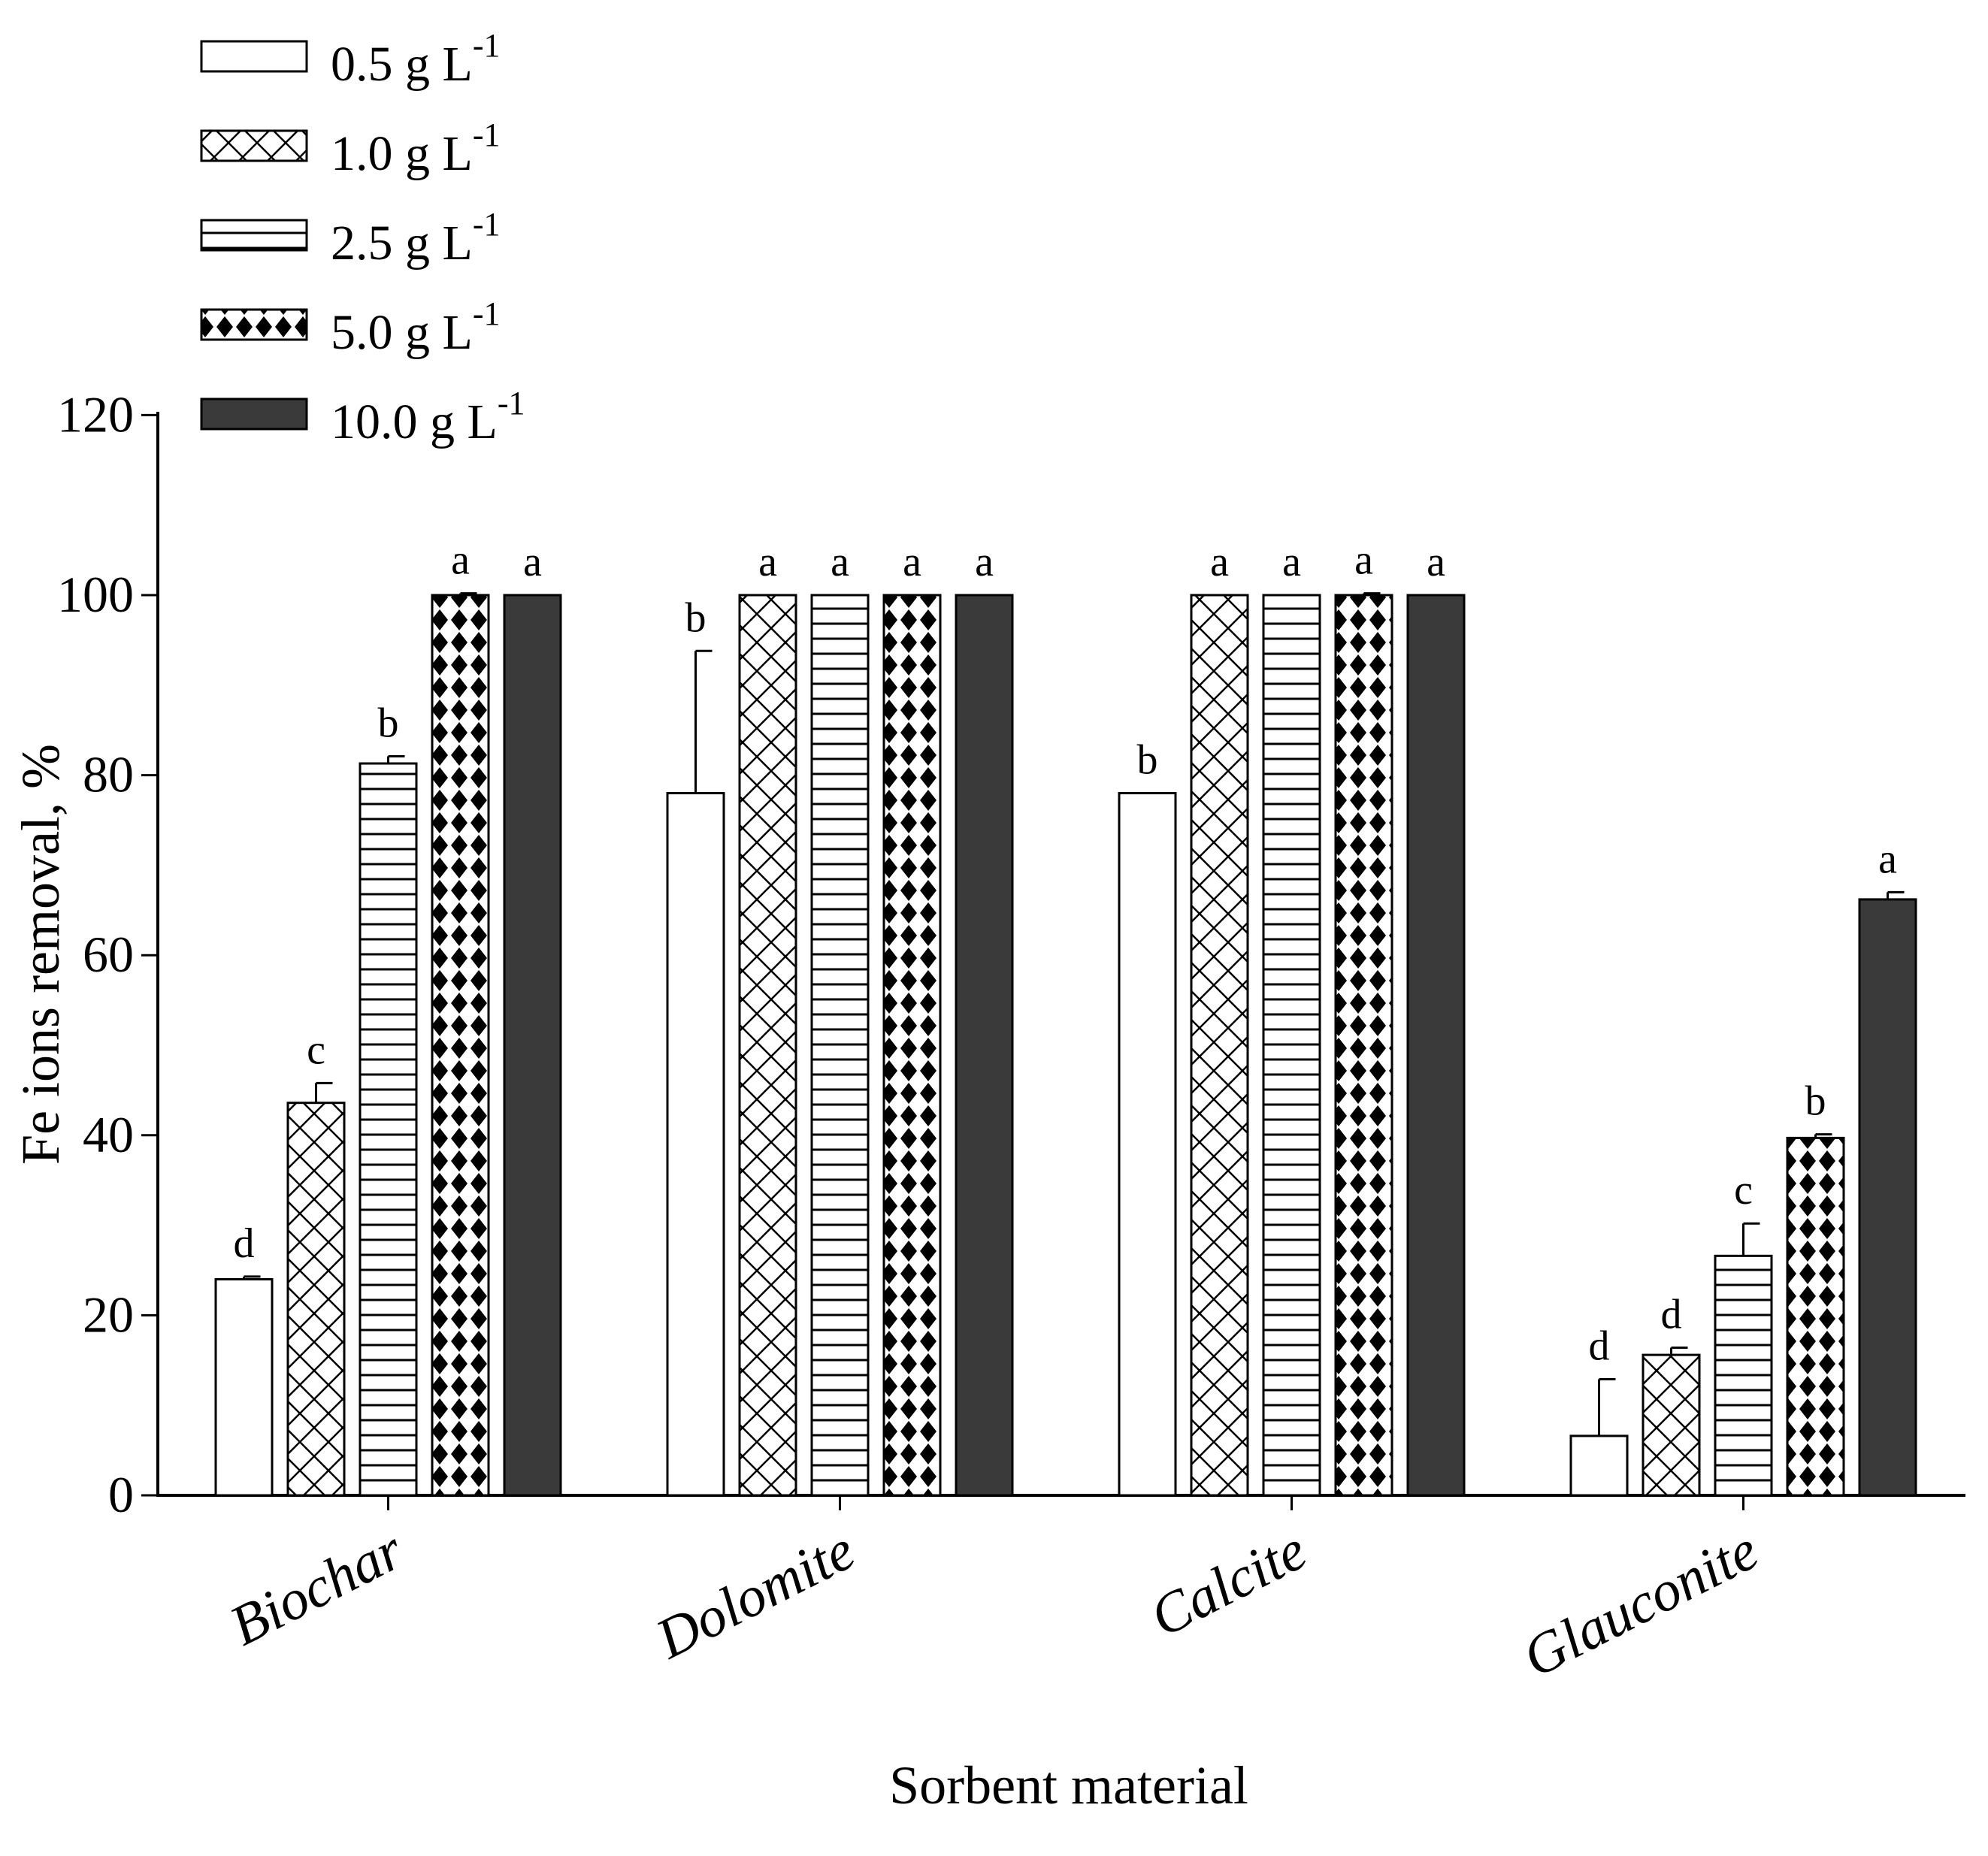 The image size is (1988, 1856). What do you see at coordinates (96, 414) in the screenshot?
I see `y-tick-label: 120` at bounding box center [96, 414].